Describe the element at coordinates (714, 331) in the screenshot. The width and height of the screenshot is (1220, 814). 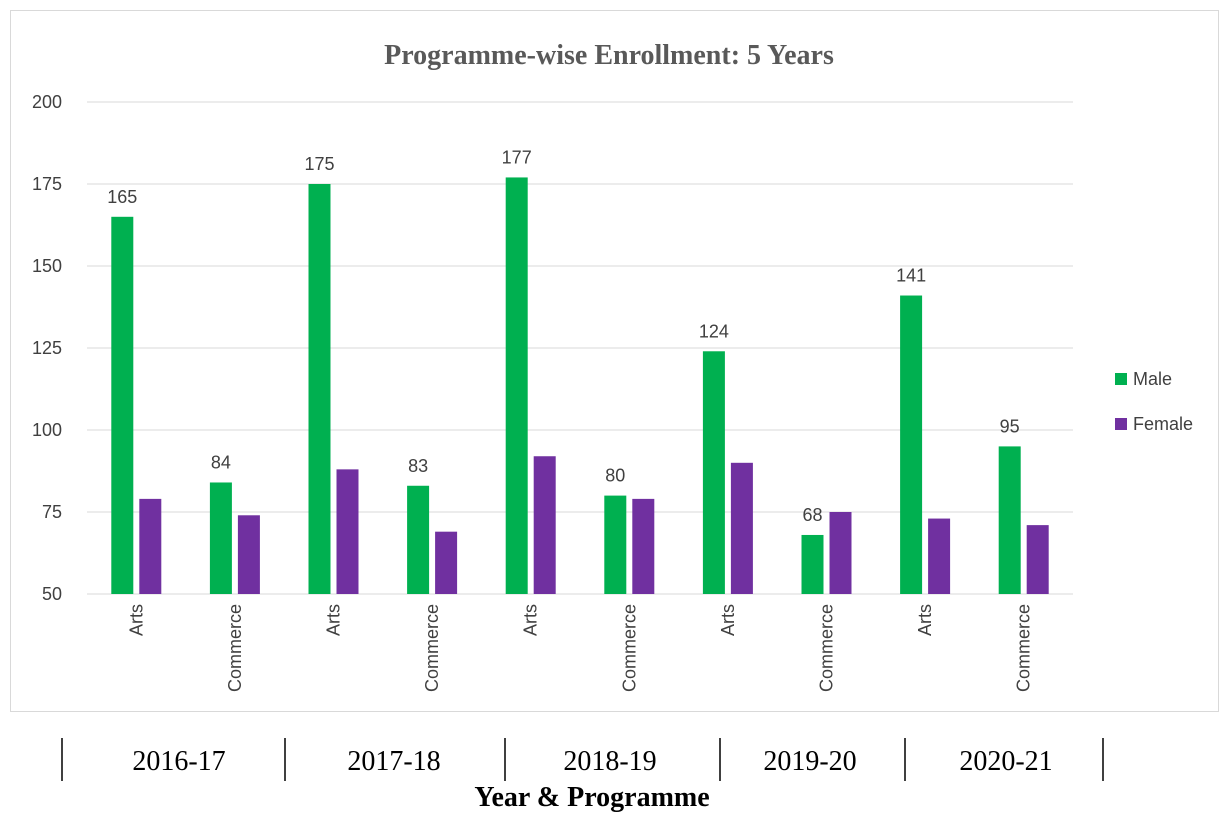
I see `data-label-male: 124` at that location.